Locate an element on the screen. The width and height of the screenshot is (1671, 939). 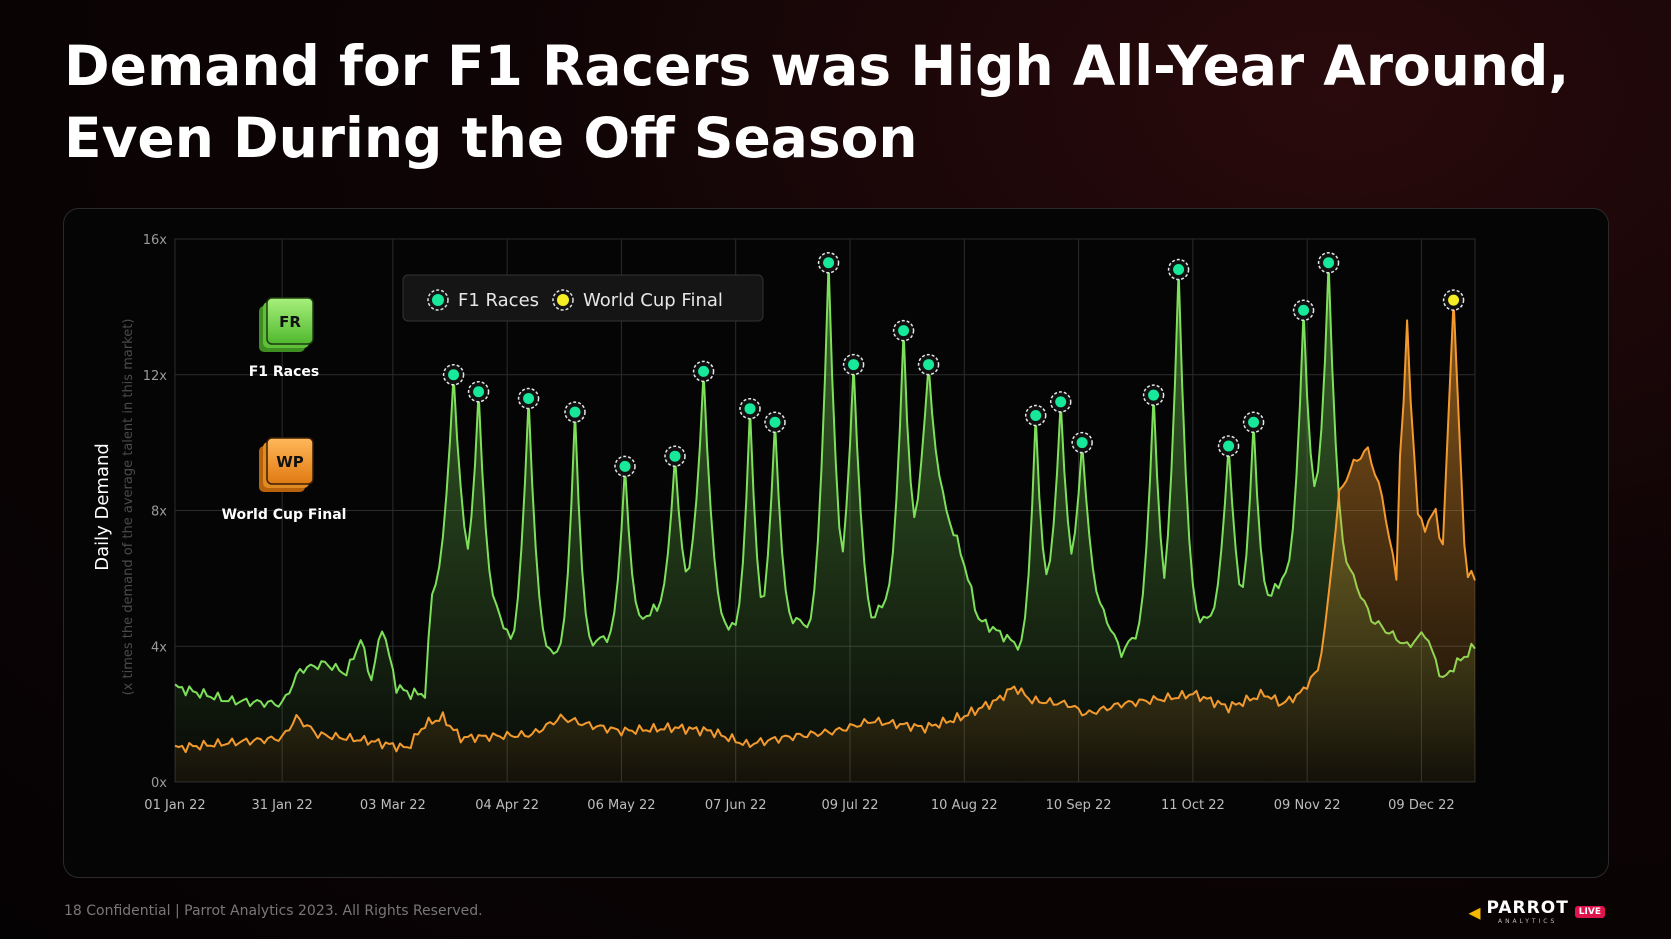
legend-wcf-label: World Cup Final is located at coordinates (653, 300).